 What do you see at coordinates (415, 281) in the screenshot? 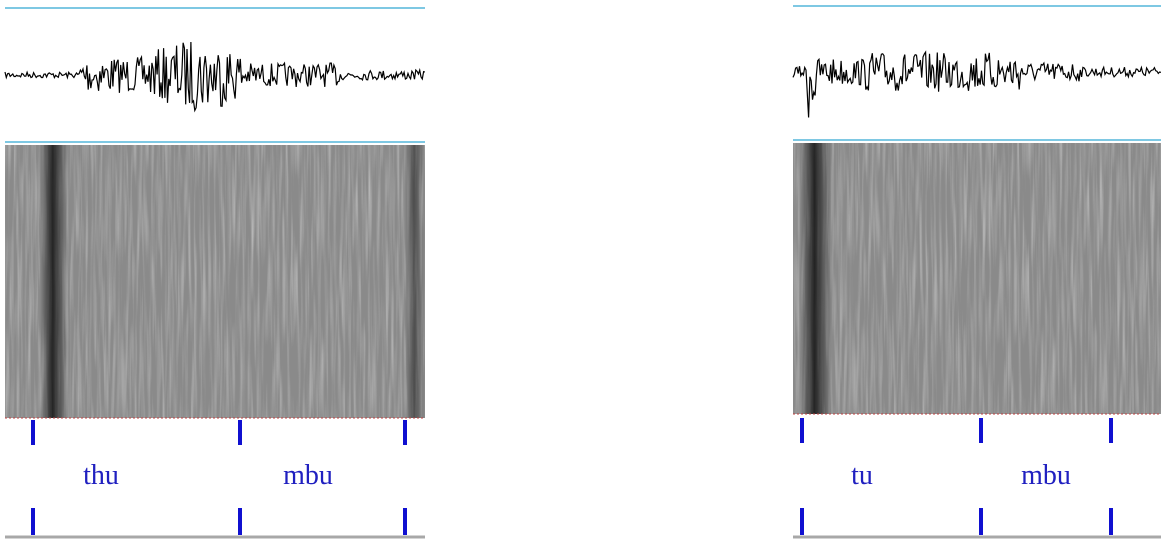
I see `spectrogram-edge` at bounding box center [415, 281].